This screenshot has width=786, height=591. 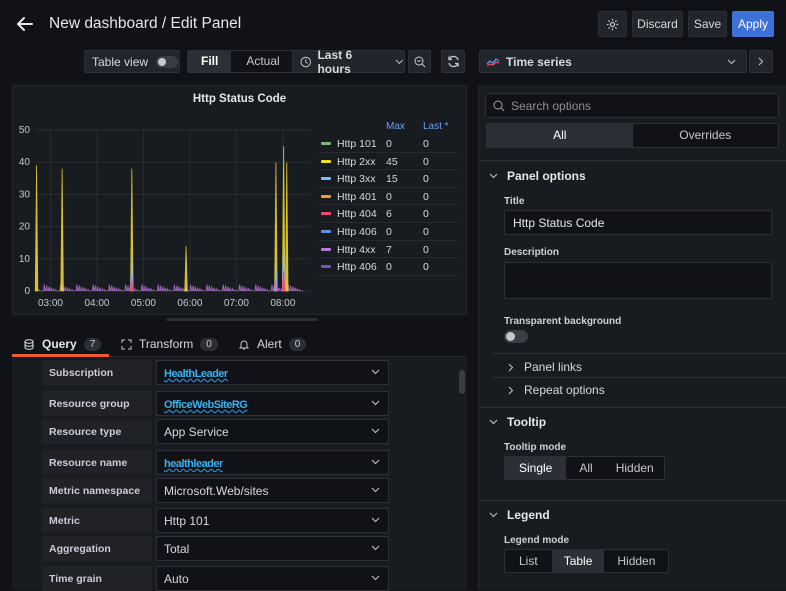 What do you see at coordinates (272, 578) in the screenshot?
I see `query-field-select: Auto` at bounding box center [272, 578].